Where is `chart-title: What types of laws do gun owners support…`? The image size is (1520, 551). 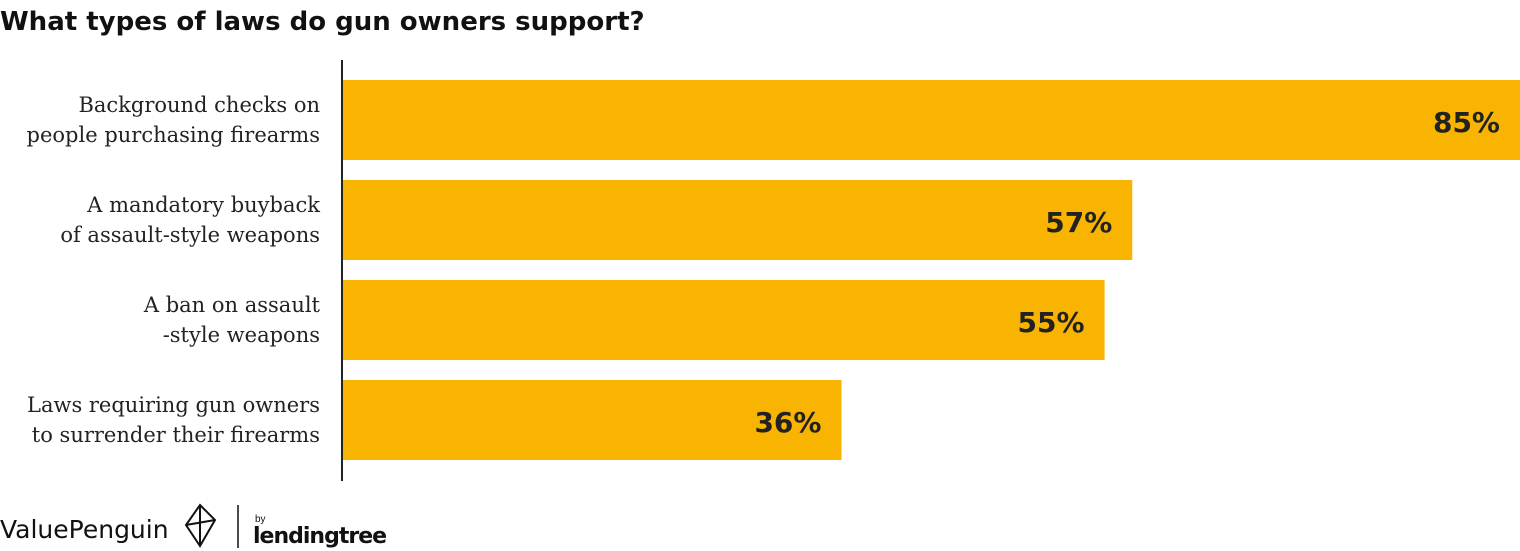
chart-title: What types of laws do gun owners support… is located at coordinates (322, 22).